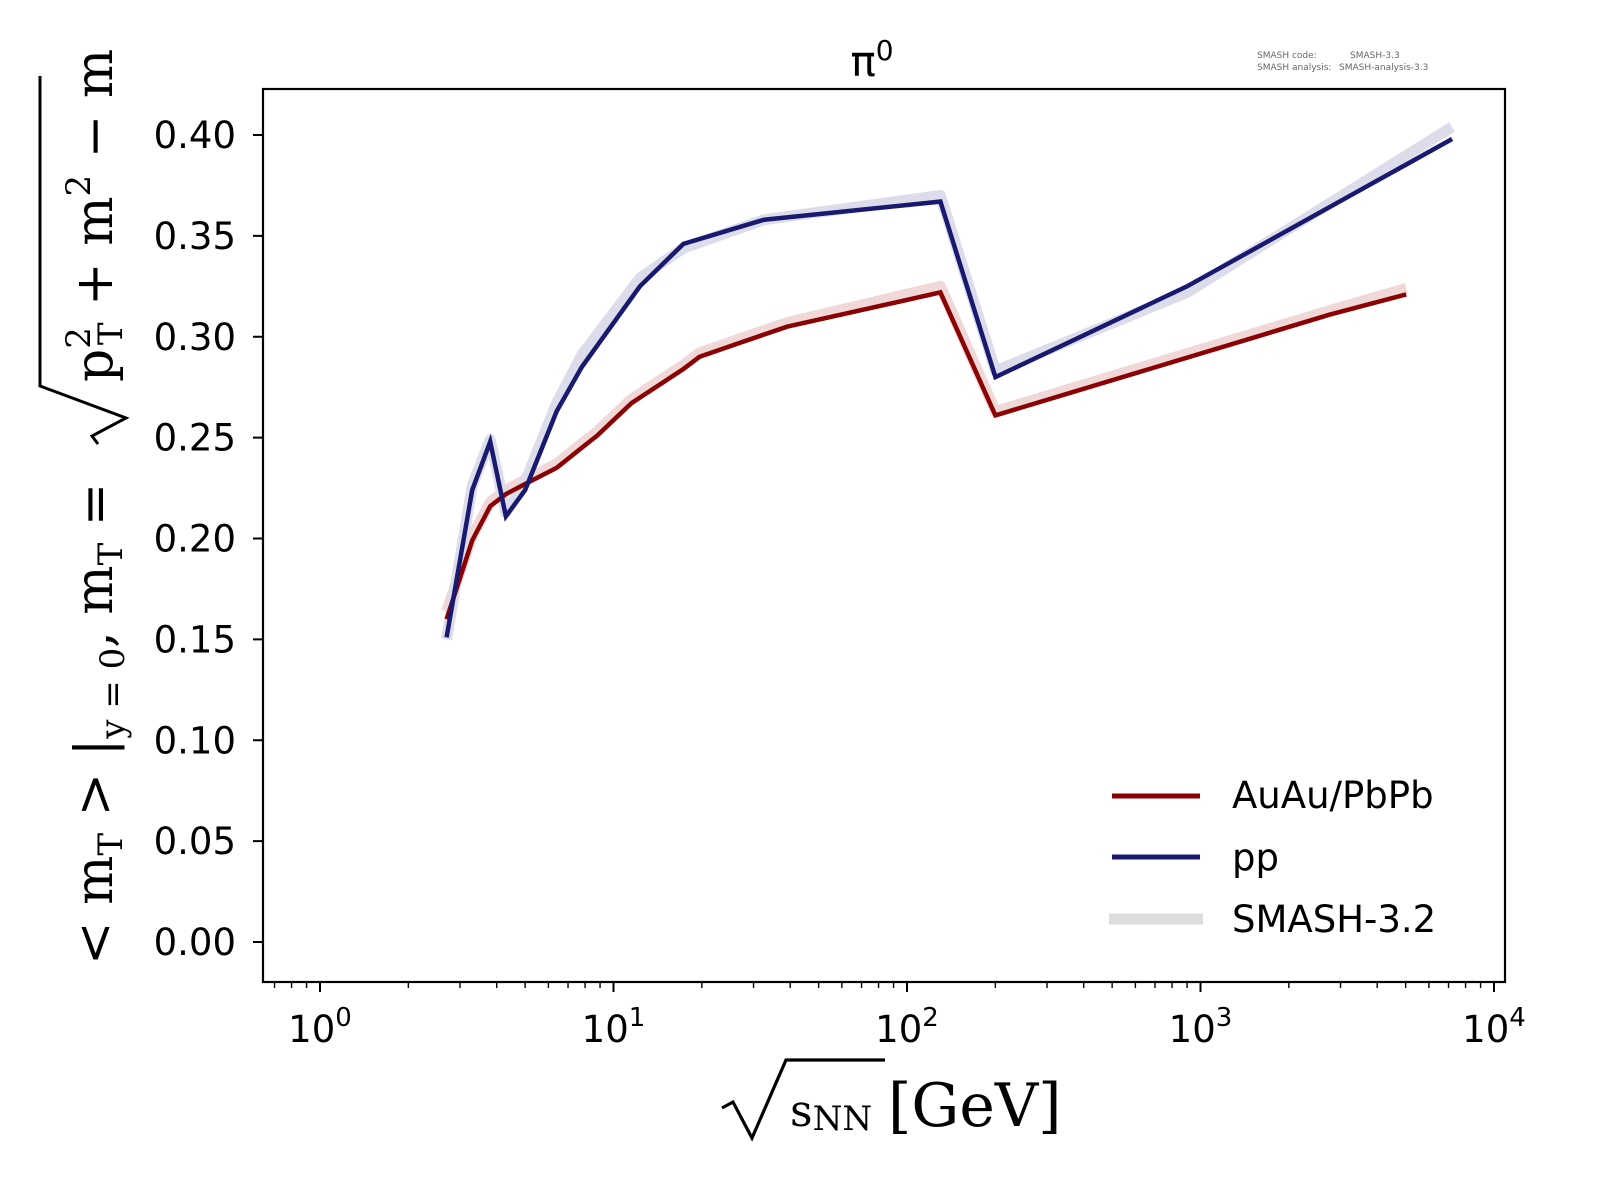 The height and width of the screenshot is (1200, 1600). I want to click on y-tick-label: 0.35, so click(195, 236).